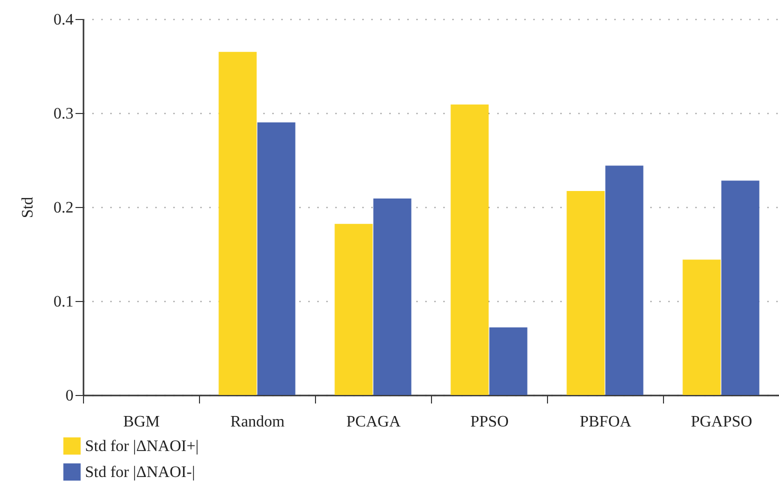 The height and width of the screenshot is (504, 779). What do you see at coordinates (70, 396) in the screenshot?
I see `y-tick-label: 0` at bounding box center [70, 396].